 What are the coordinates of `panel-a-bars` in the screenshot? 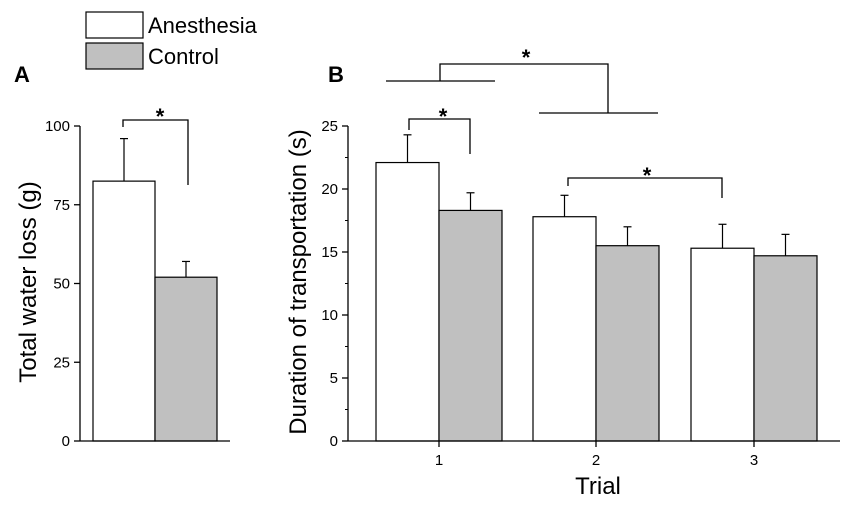 It's located at (155, 290).